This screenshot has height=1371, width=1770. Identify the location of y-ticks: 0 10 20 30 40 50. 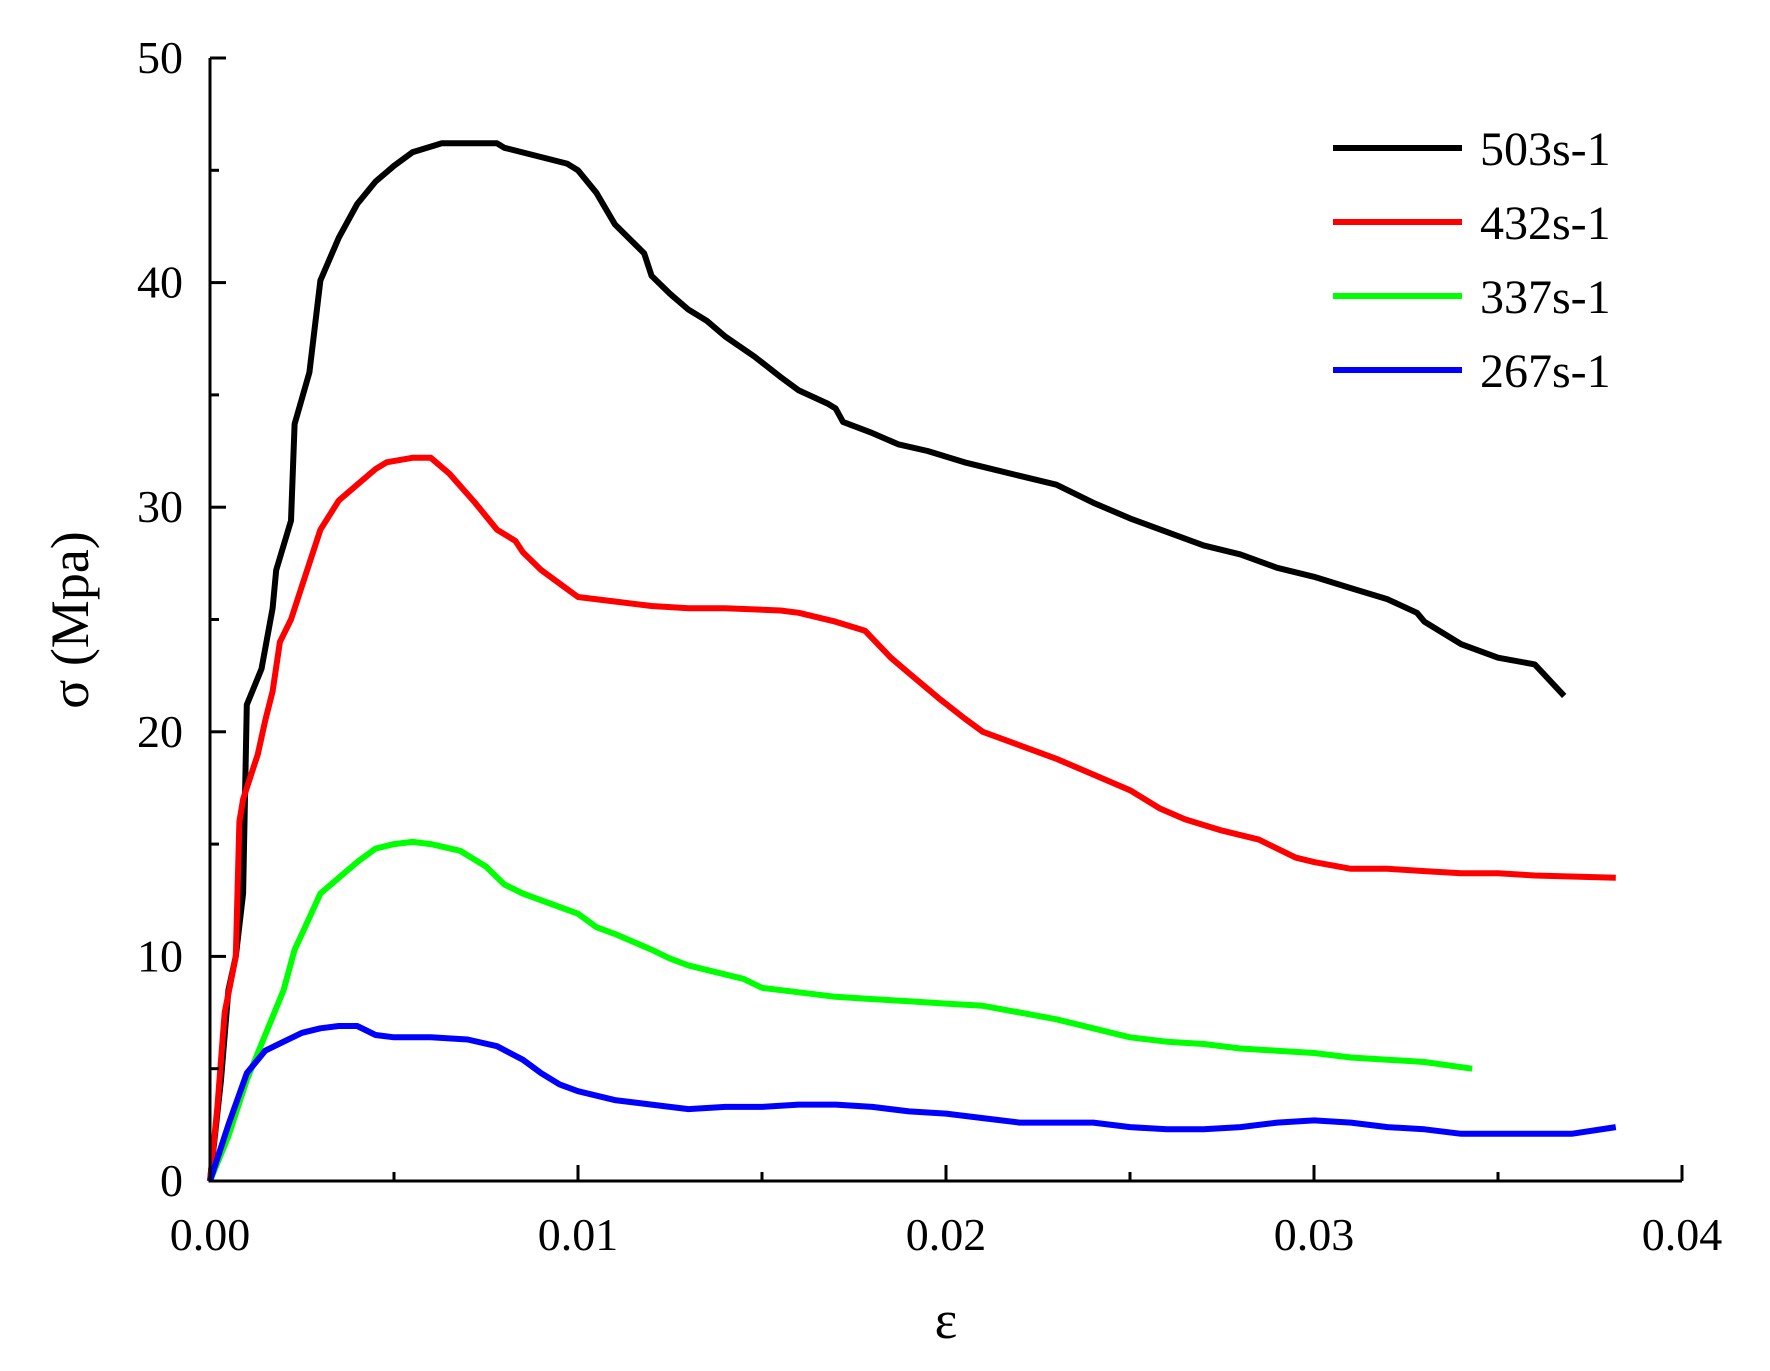
(181, 619).